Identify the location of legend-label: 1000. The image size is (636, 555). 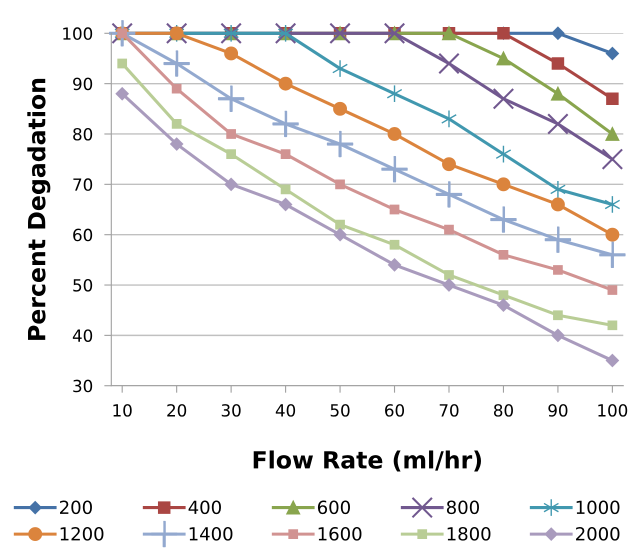
(598, 507).